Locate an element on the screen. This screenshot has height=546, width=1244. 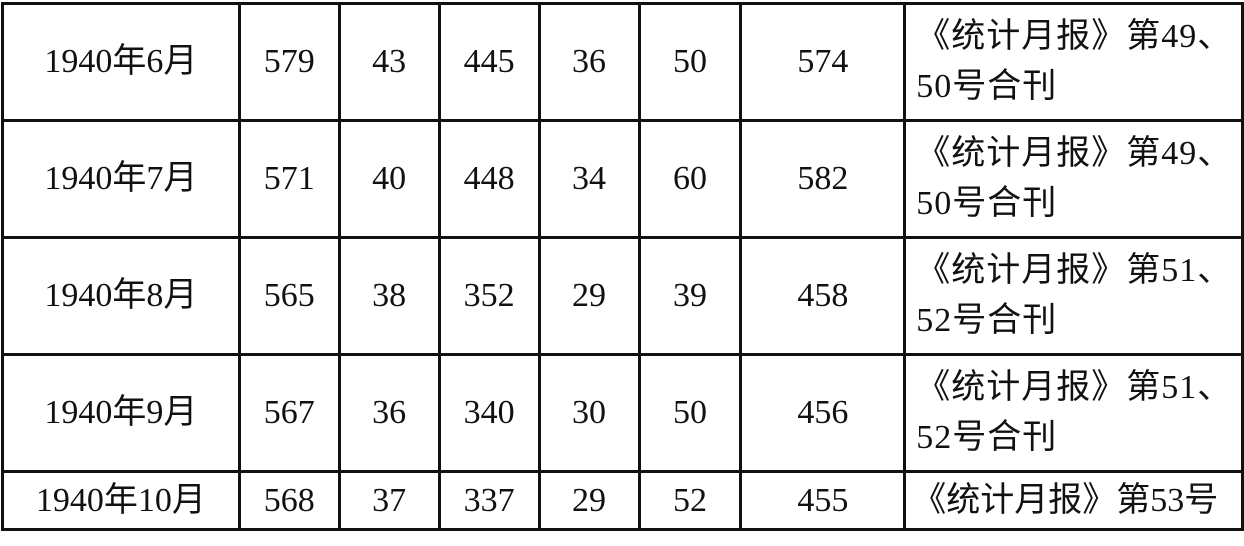
value-cell: 52 is located at coordinates (690, 500).